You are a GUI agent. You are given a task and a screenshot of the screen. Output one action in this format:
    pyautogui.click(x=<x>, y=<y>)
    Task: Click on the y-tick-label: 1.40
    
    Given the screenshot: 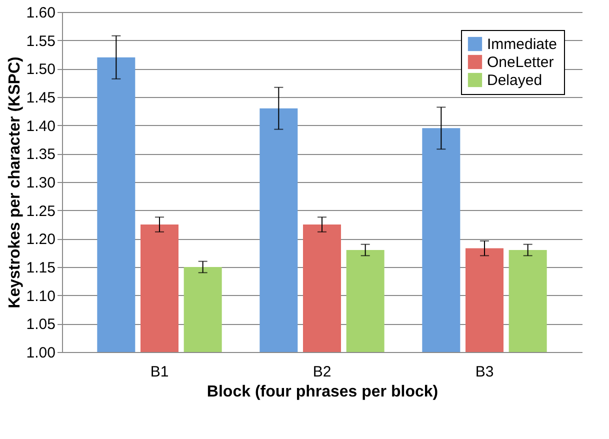 What is the action you would take?
    pyautogui.click(x=41, y=126)
    